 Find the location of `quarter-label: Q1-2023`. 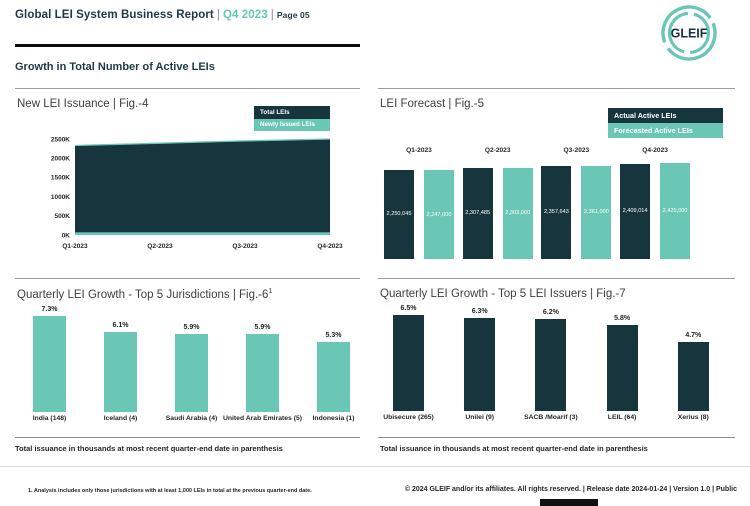

quarter-label: Q1-2023 is located at coordinates (419, 150).